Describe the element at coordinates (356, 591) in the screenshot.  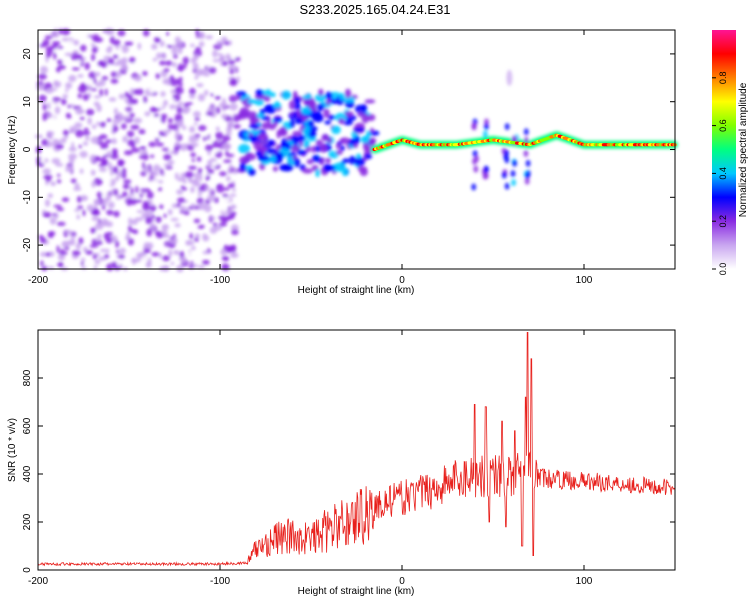
I see `snr-x-label: Height of straight line (km)` at that location.